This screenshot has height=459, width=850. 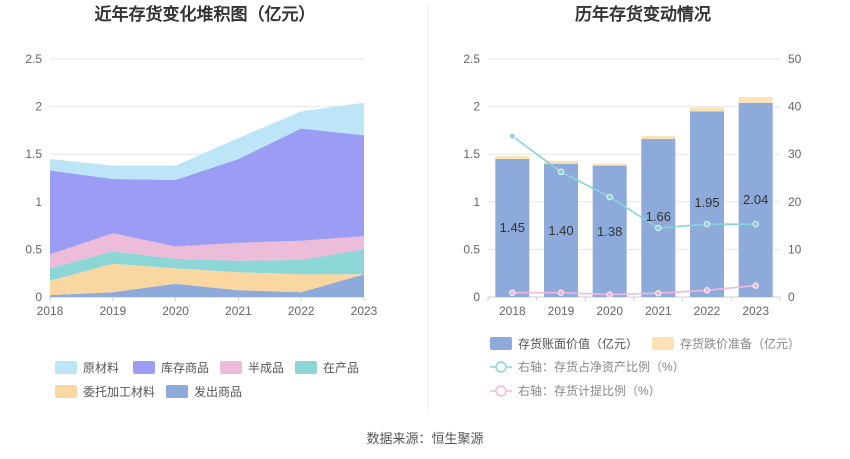 I want to click on right-x-tick-label: 2020, so click(x=609, y=311).